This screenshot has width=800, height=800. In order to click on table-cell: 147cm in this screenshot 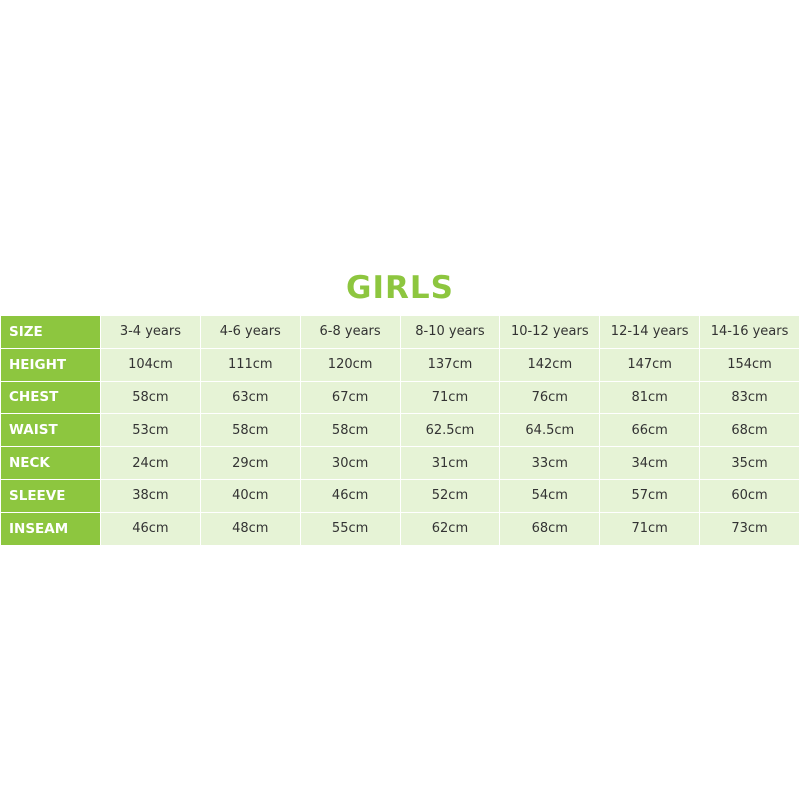, I will do `click(650, 364)`.